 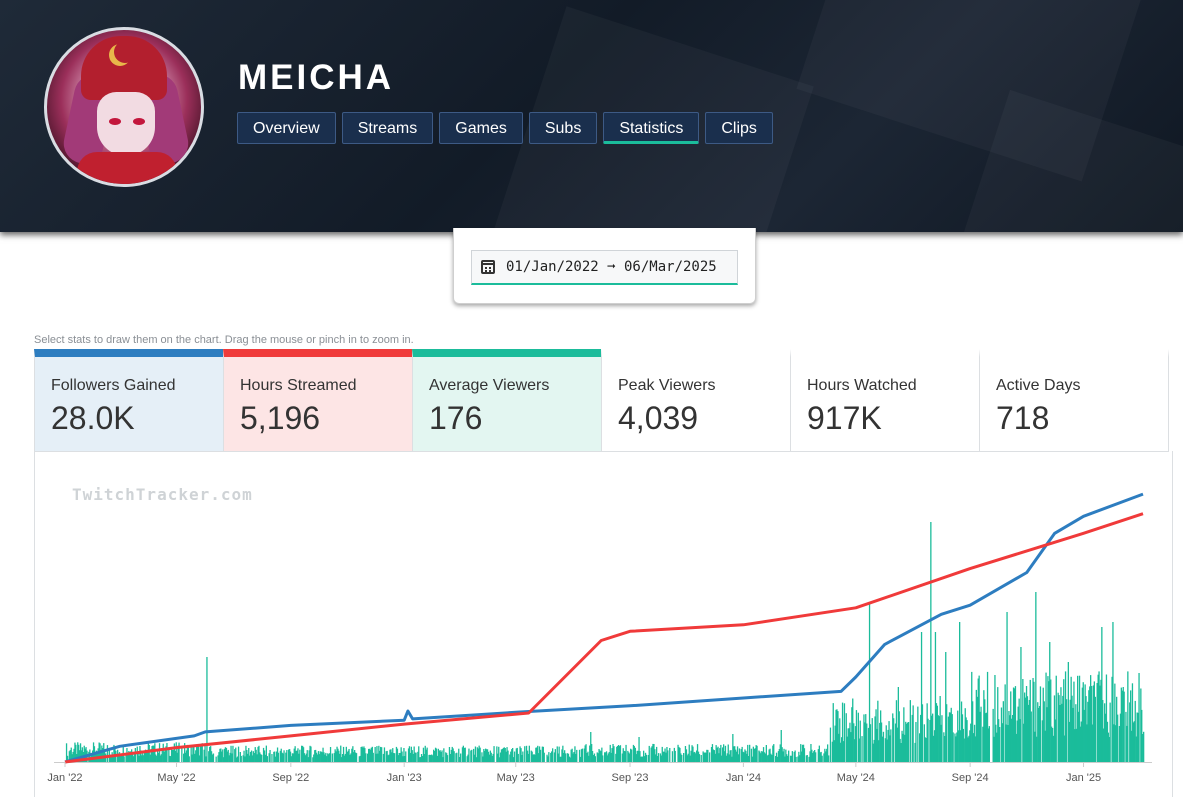 I want to click on stat-hours-watched: Hours Watched 917K, so click(x=885, y=400).